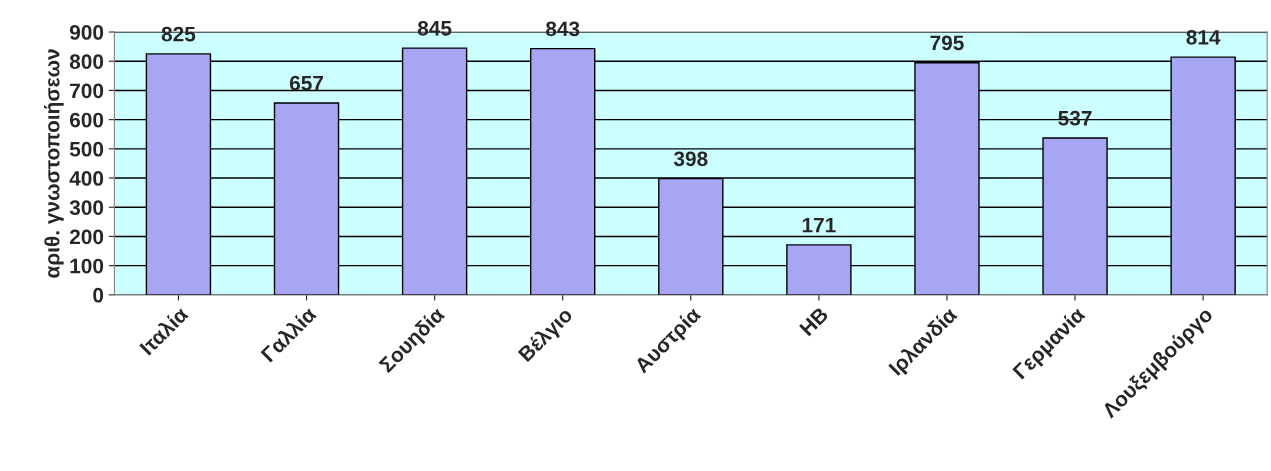  What do you see at coordinates (86, 149) in the screenshot?
I see `y-tick-label: 500` at bounding box center [86, 149].